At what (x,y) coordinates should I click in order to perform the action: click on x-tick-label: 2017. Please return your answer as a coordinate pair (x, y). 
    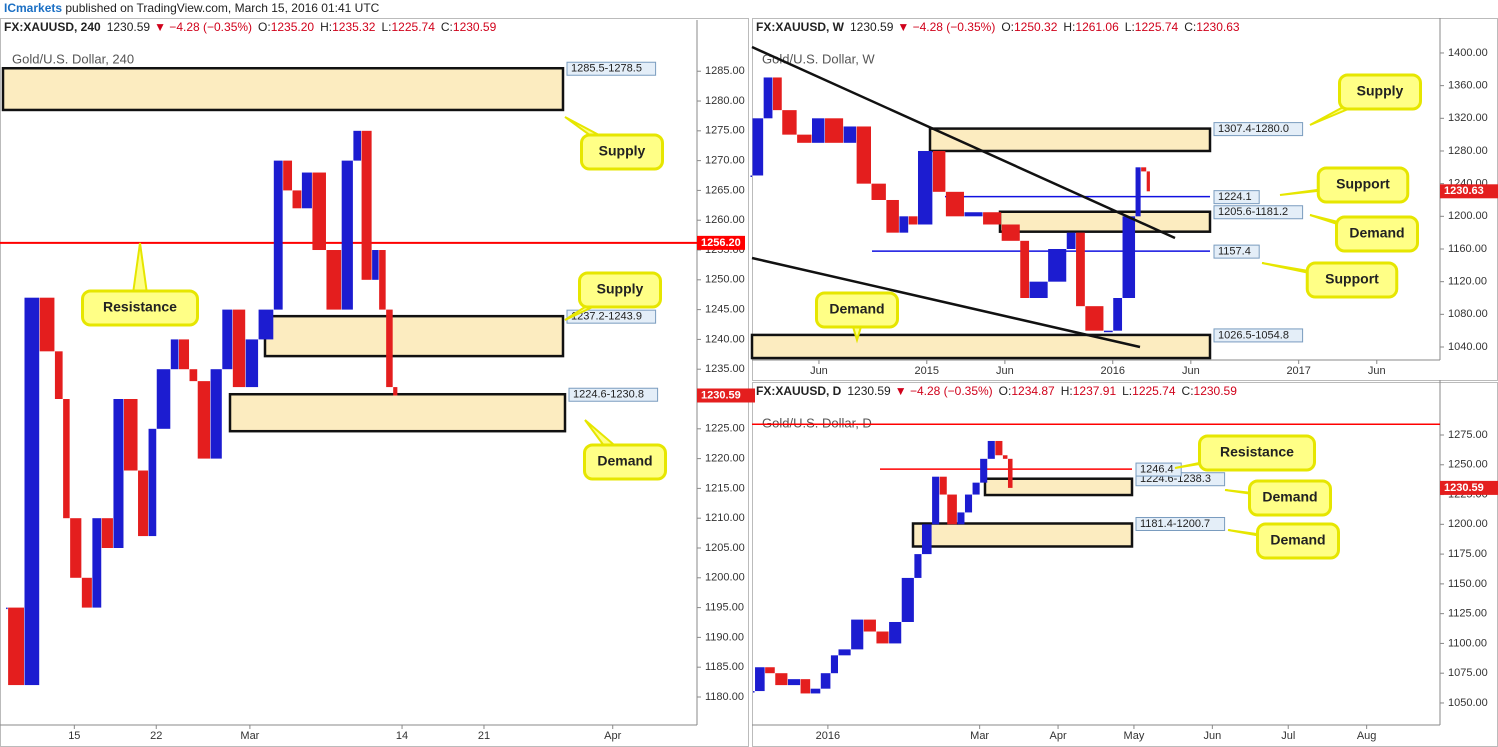
    Looking at the image, I should click on (1298, 371).